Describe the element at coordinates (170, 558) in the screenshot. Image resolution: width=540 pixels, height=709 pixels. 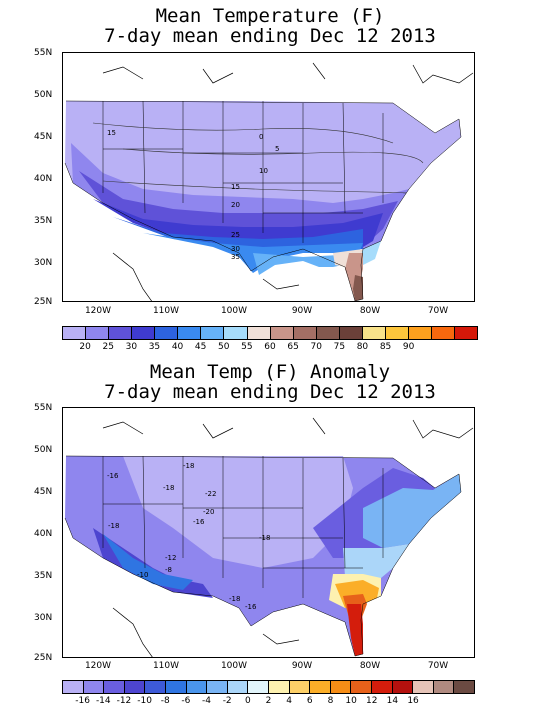
I see `bottom-contour-label-7: -12` at that location.